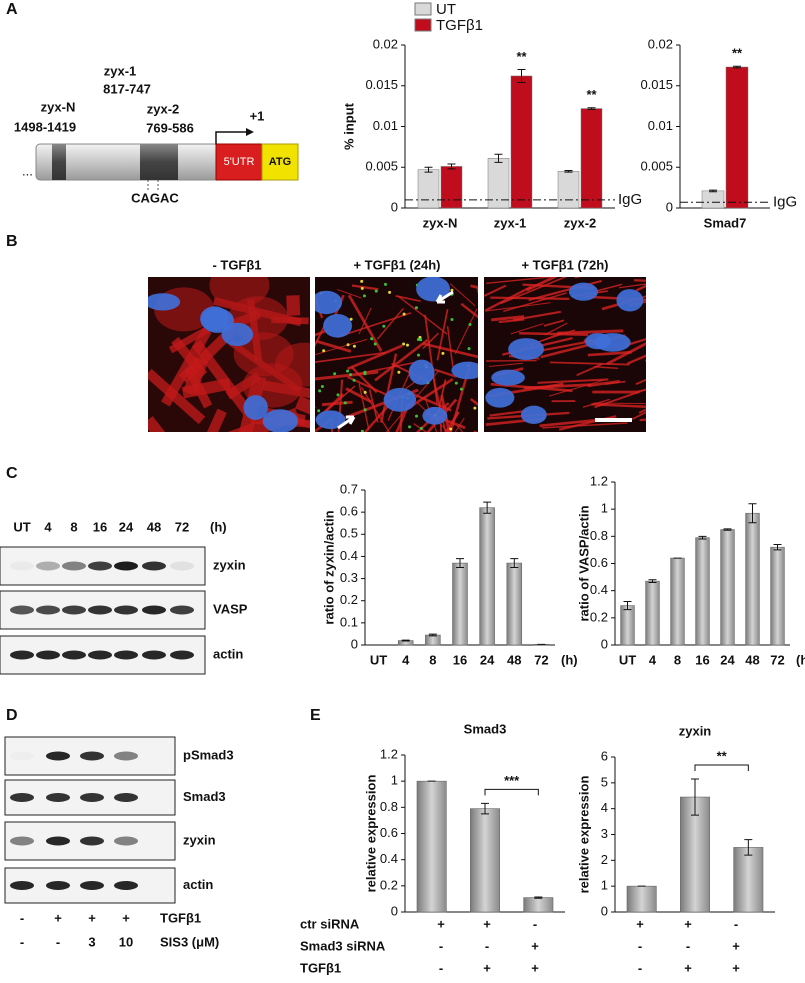 The width and height of the screenshot is (805, 983). What do you see at coordinates (127, 88) in the screenshot?
I see `region-range: 817-747` at bounding box center [127, 88].